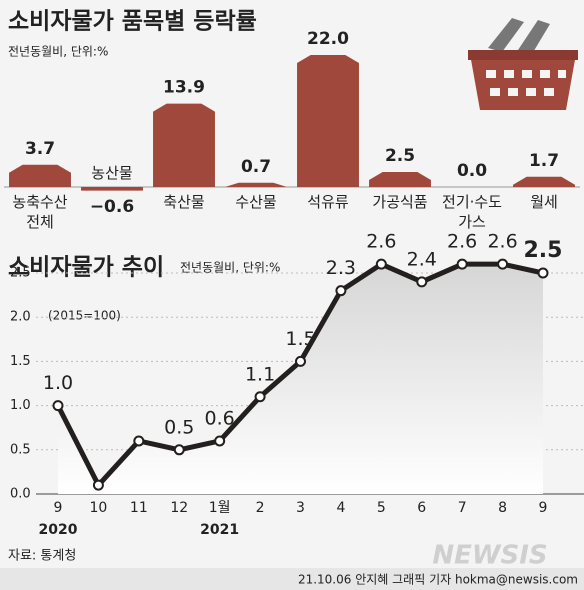 Image resolution: width=584 pixels, height=590 pixels. Describe the element at coordinates (40, 149) in the screenshot. I see `value-label: 3.7` at that location.